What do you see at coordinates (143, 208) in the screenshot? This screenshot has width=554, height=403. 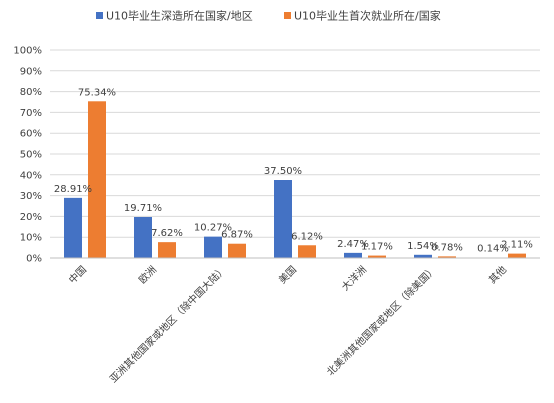 I see `data-label: 19.71%` at bounding box center [143, 208].